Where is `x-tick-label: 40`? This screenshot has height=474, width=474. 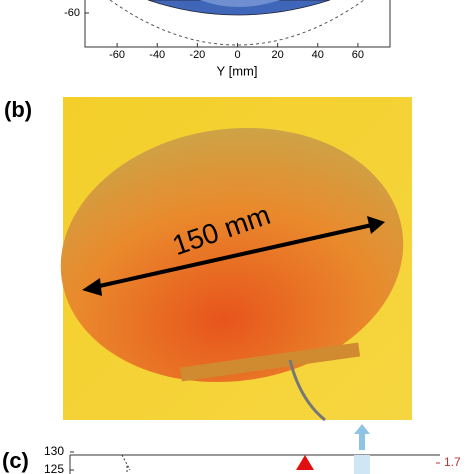
x-tick-label: 40 is located at coordinates (318, 55).